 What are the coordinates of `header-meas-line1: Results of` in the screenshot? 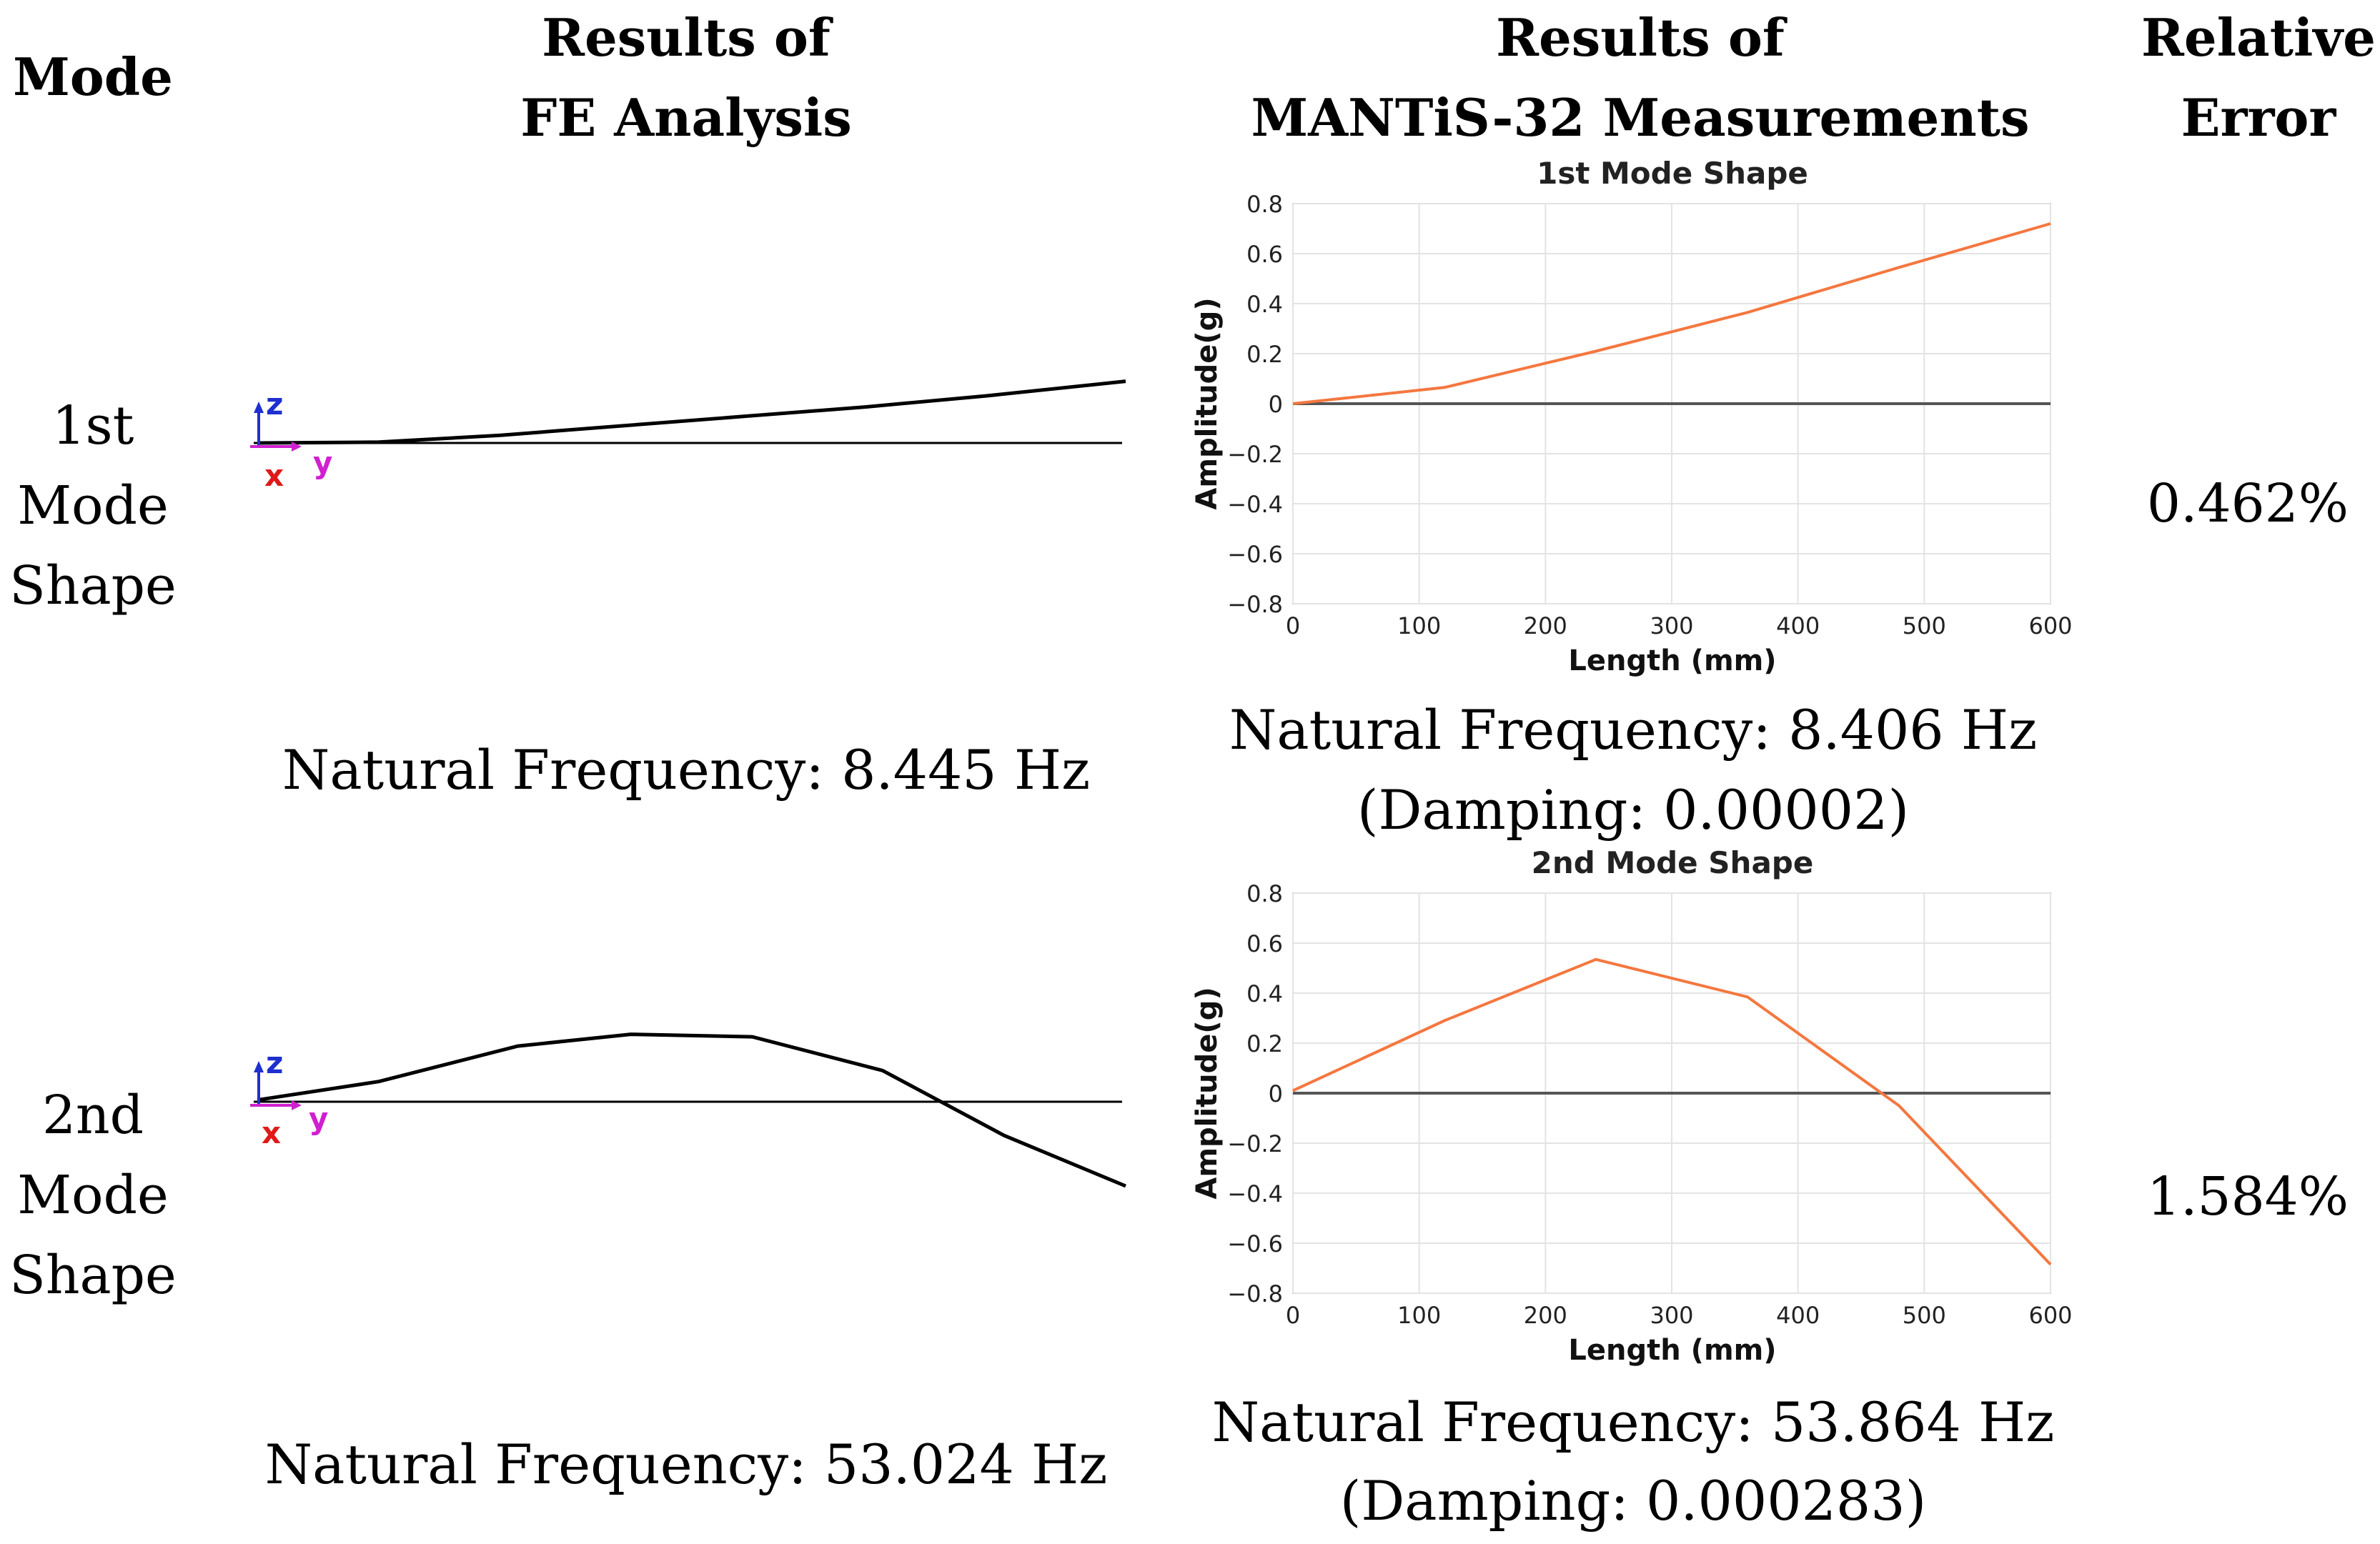 It's located at (1640, 37).